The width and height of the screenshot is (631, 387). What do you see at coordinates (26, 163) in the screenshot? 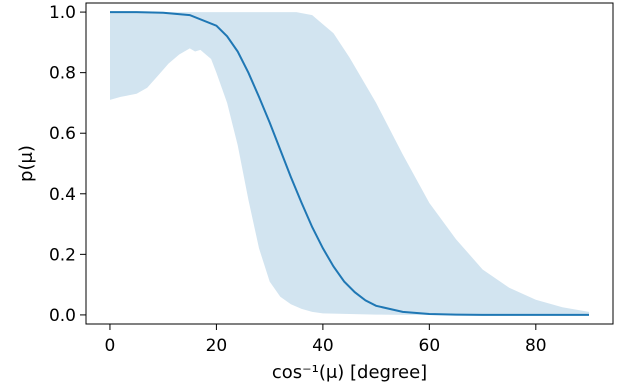
I see `y-axis-label: p(μ)` at bounding box center [26, 163].